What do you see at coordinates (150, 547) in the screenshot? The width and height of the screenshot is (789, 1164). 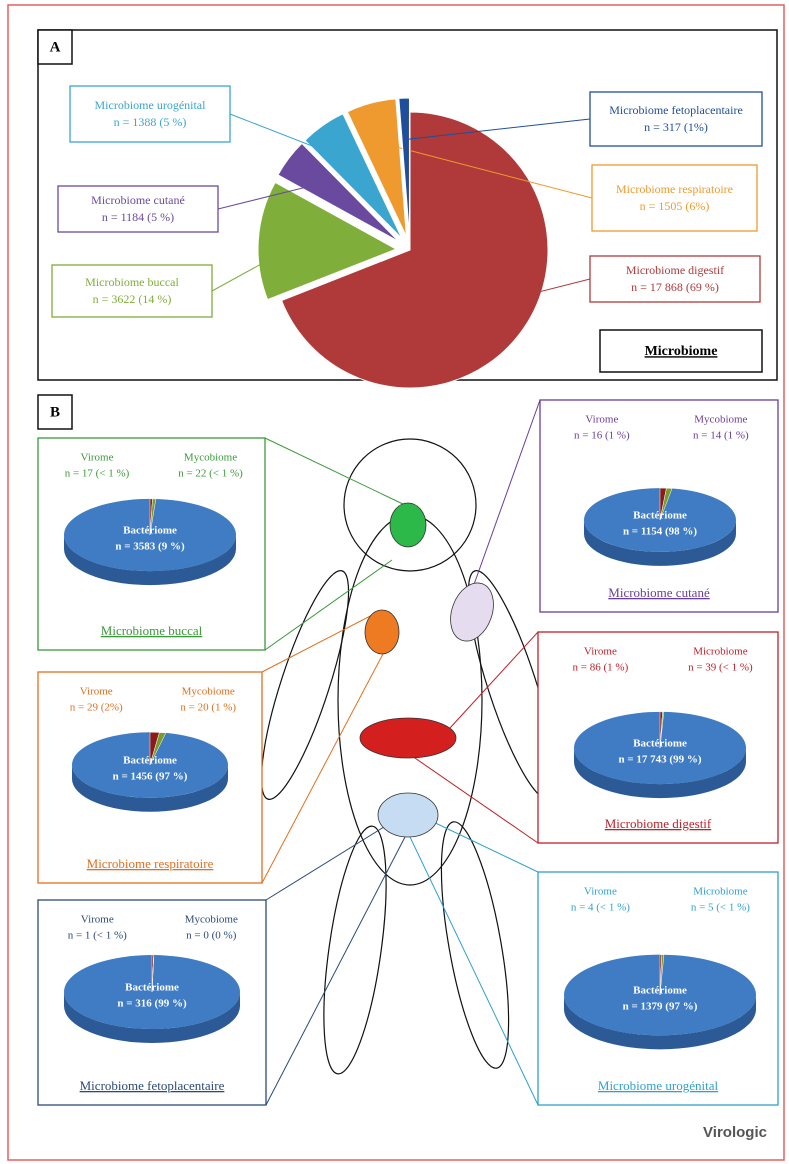 I see `slice-value-label: n = 3583 (9 %)` at bounding box center [150, 547].